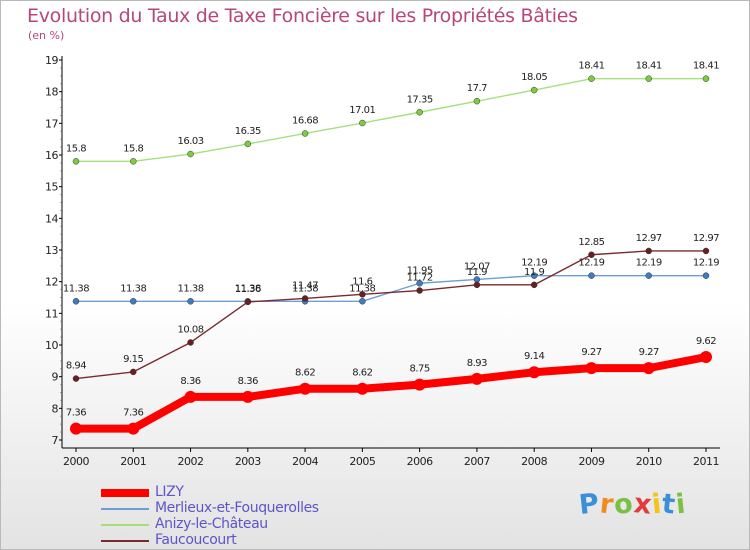  I want to click on data-label: 16.35, so click(248, 131).